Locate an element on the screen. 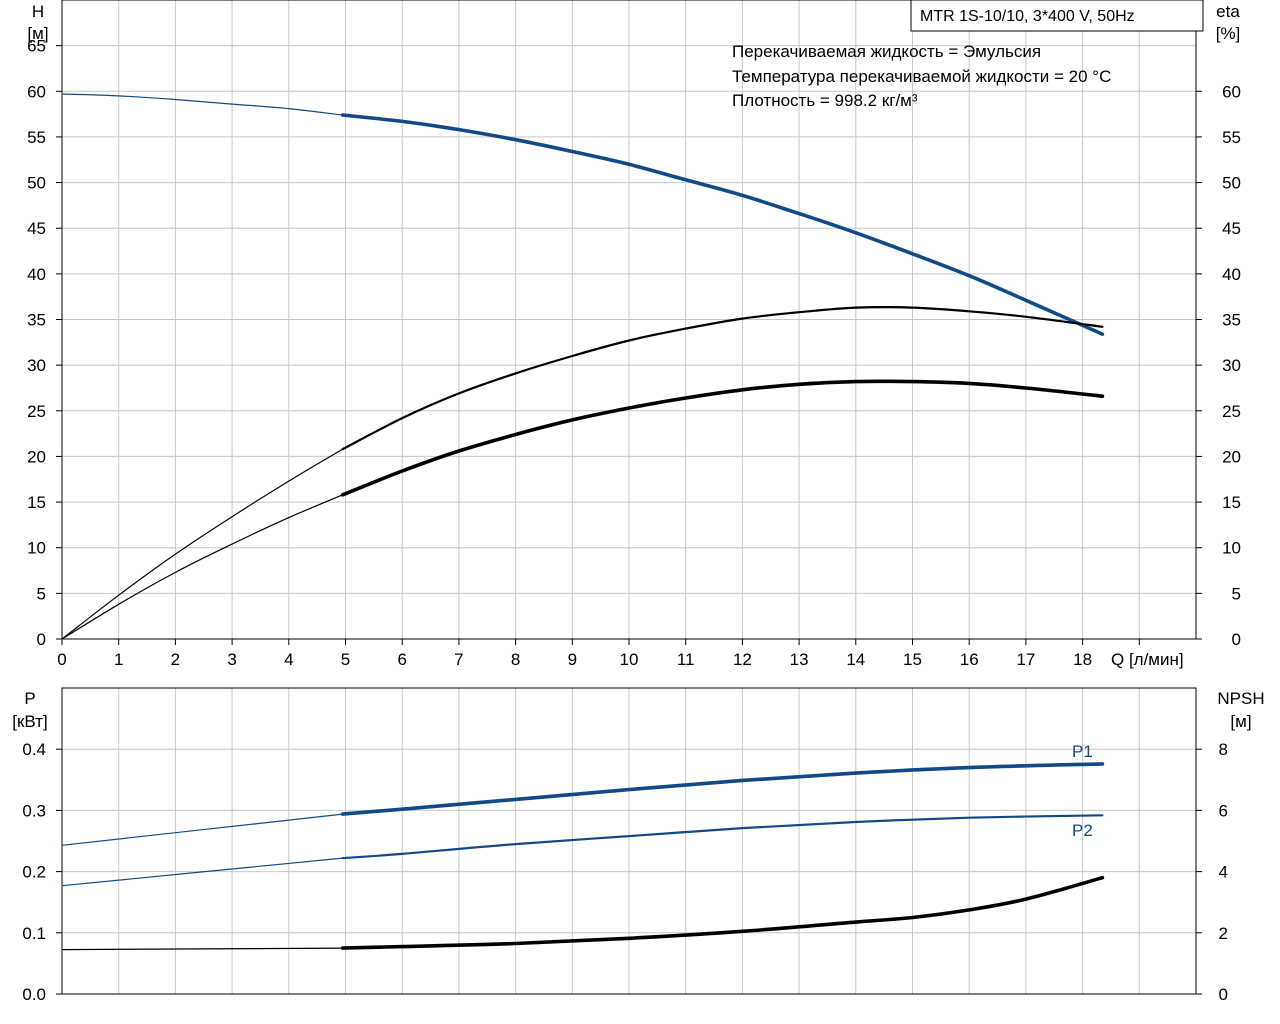  q-tick-label: 17 is located at coordinates (1025, 659).